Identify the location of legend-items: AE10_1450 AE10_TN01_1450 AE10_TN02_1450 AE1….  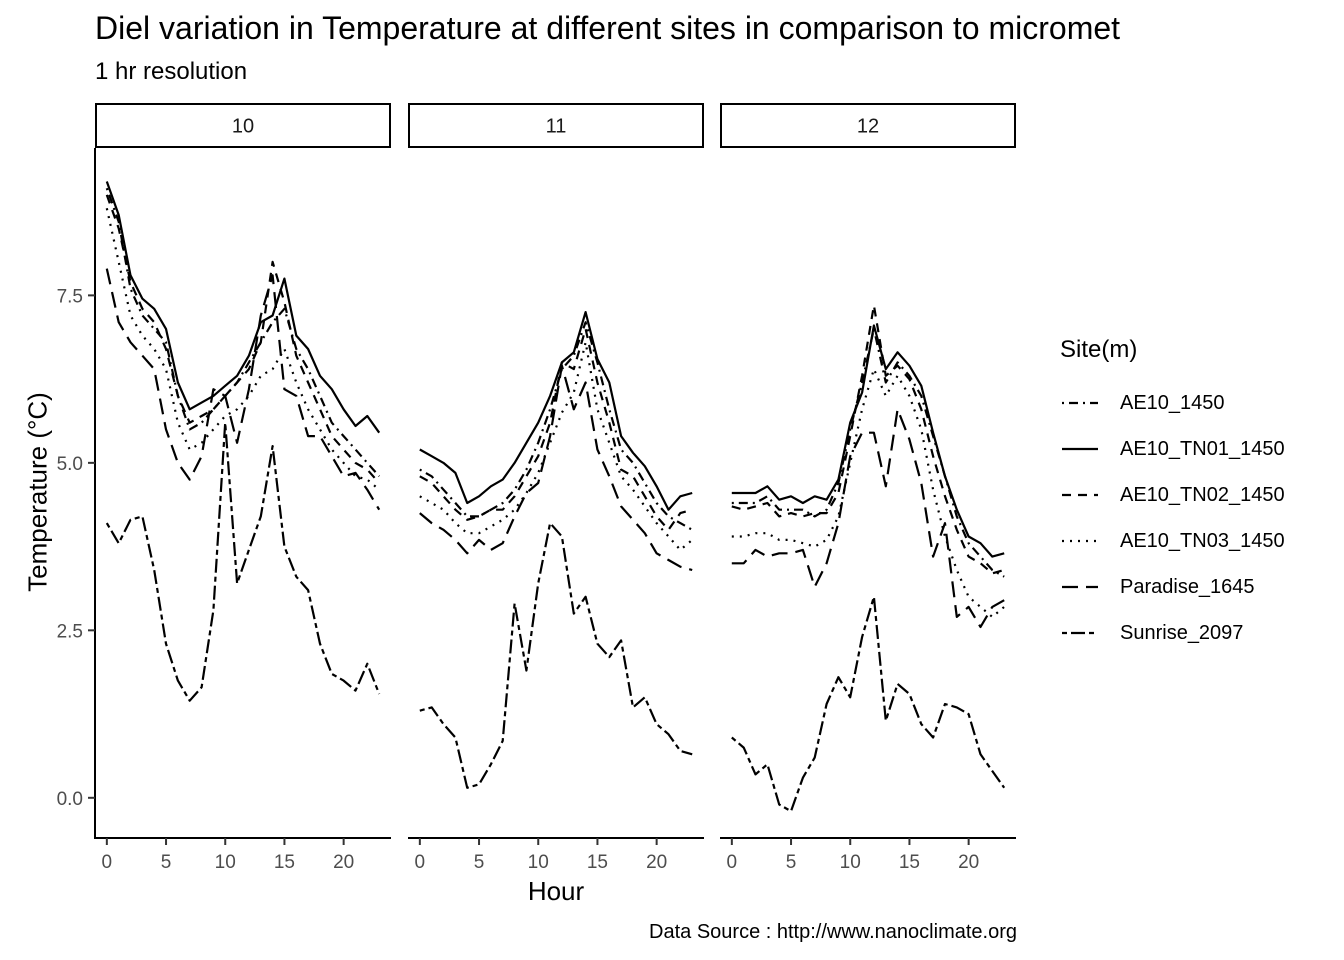
(1172, 518).